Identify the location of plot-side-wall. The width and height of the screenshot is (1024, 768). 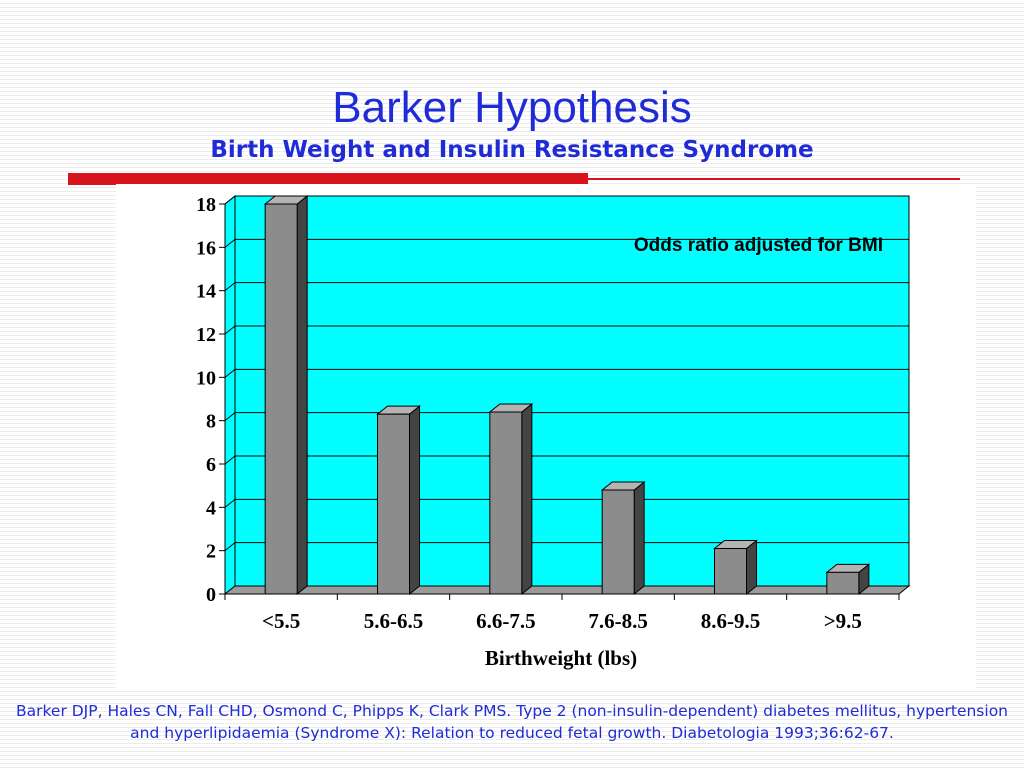
(230, 395).